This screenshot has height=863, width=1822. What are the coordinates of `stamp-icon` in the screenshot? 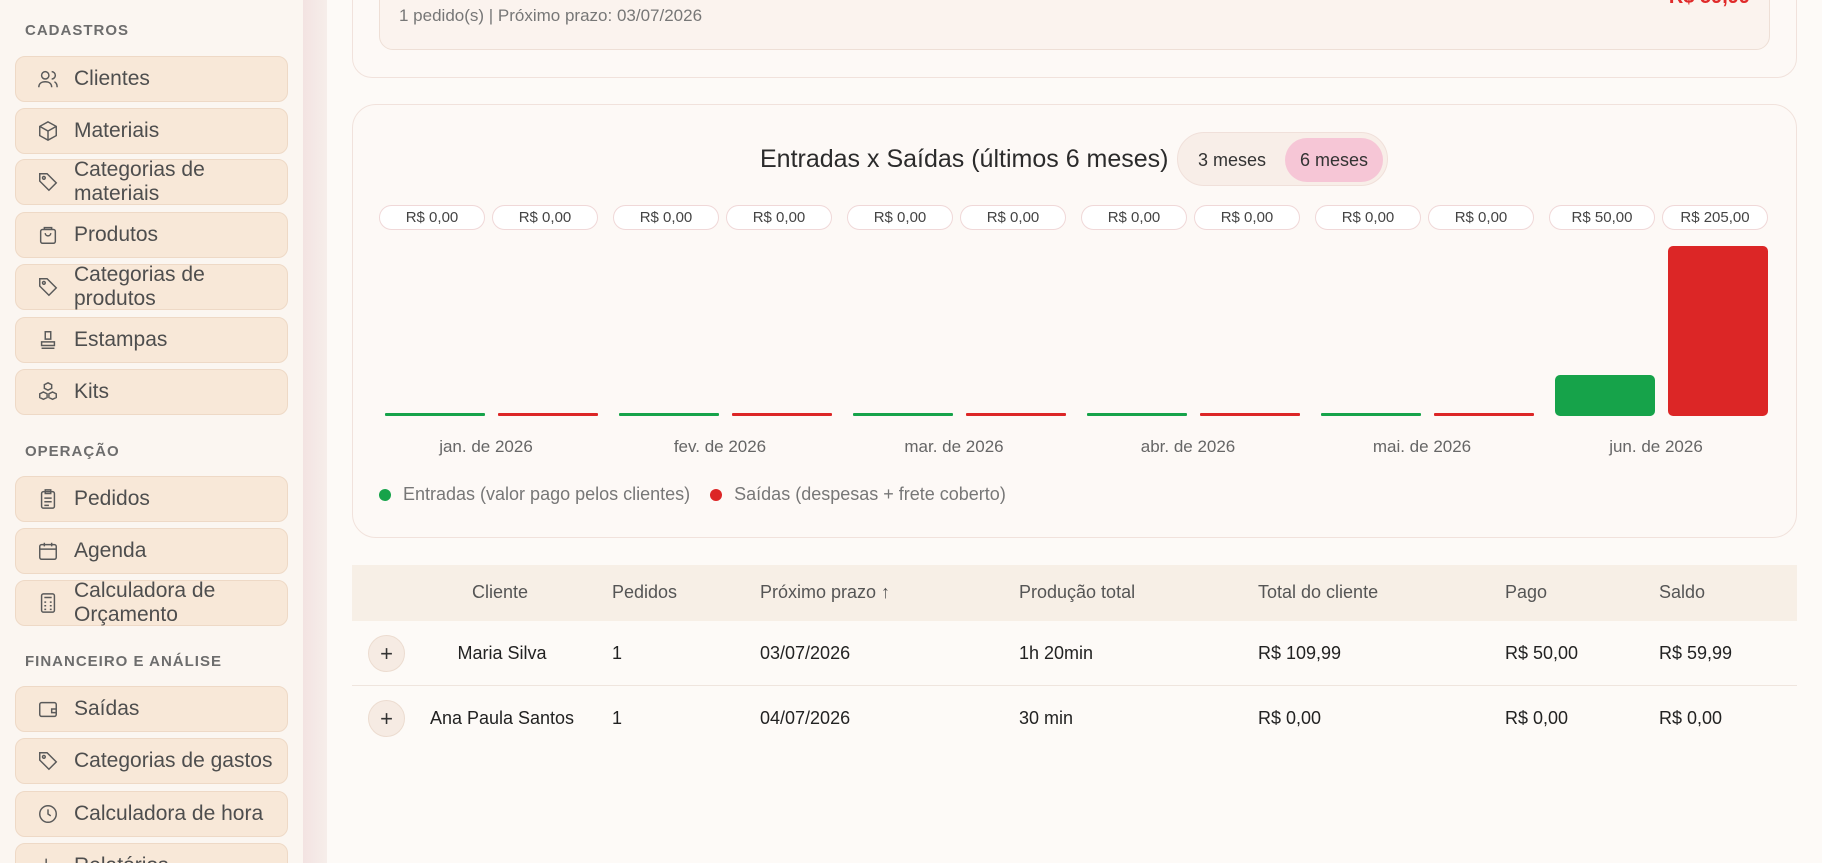 It's located at (48, 340).